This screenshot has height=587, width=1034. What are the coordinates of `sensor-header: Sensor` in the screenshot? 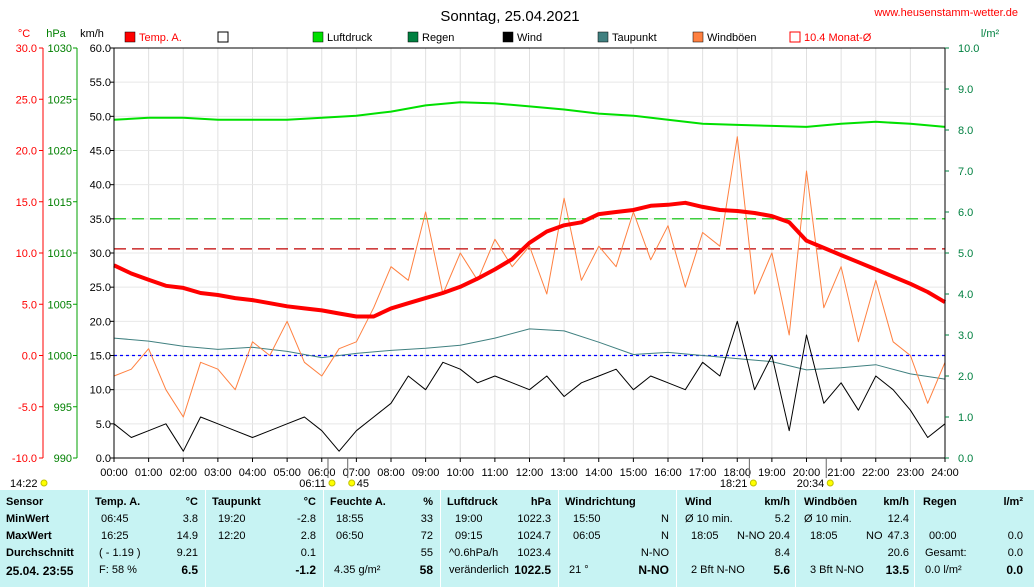 It's located at (25, 502).